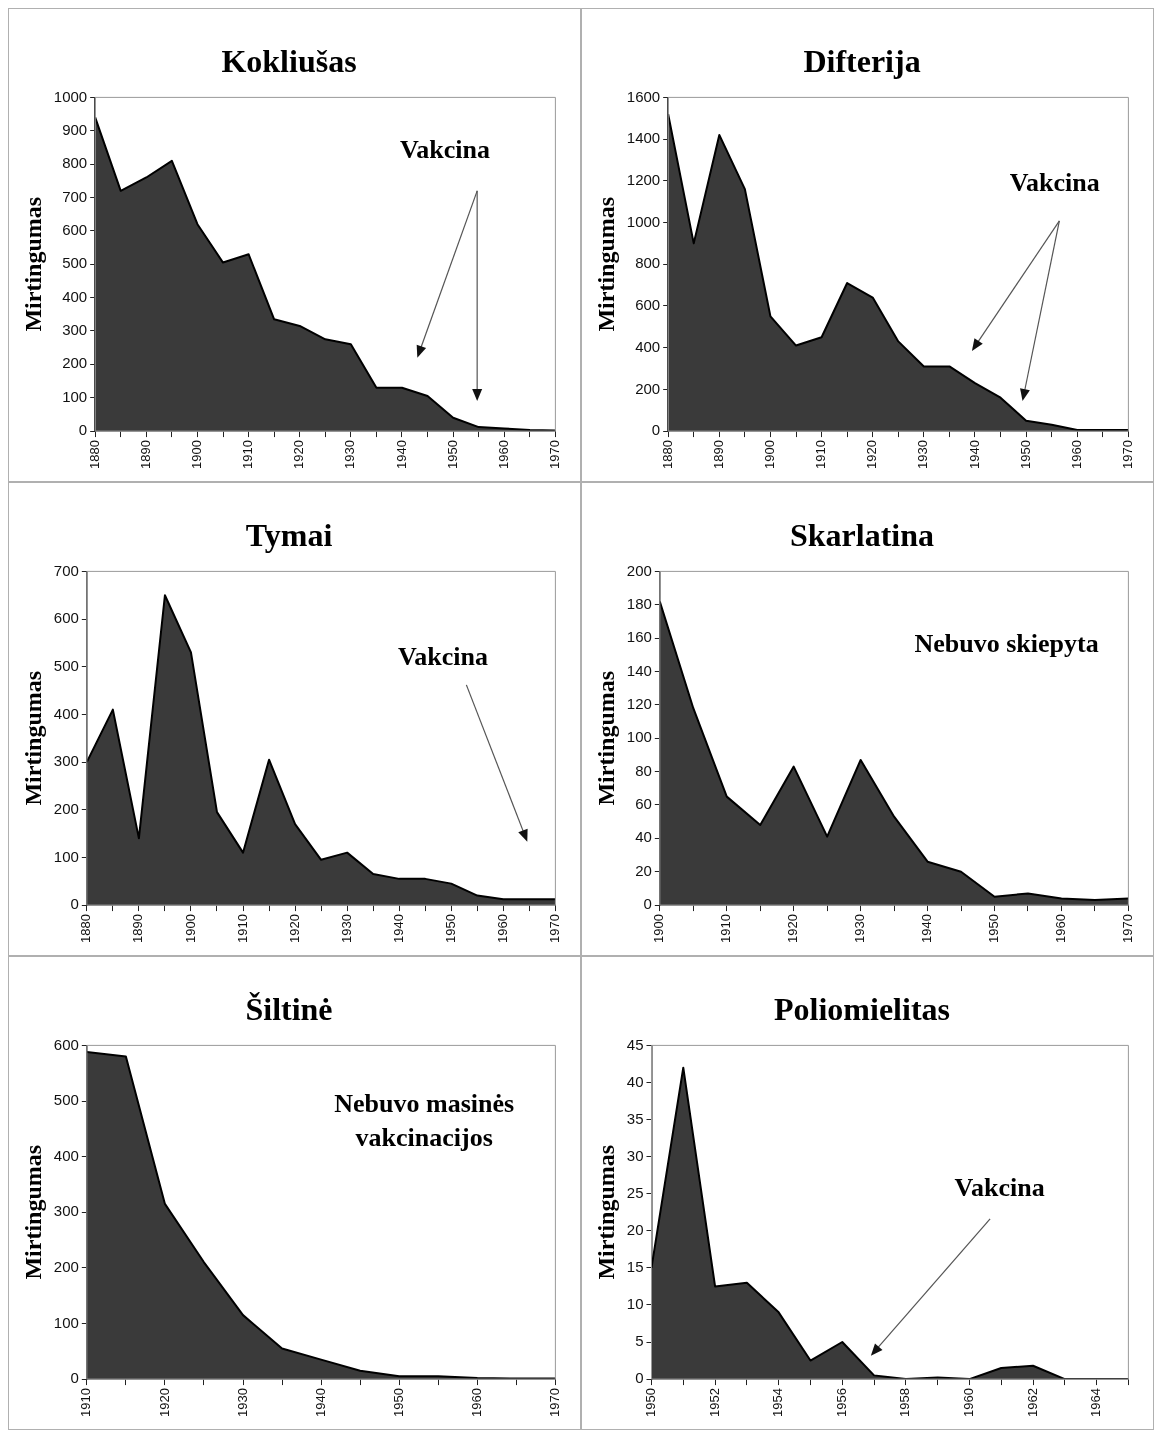 The height and width of the screenshot is (1437, 1162). I want to click on y-tick-label: 1000, so click(643, 221).